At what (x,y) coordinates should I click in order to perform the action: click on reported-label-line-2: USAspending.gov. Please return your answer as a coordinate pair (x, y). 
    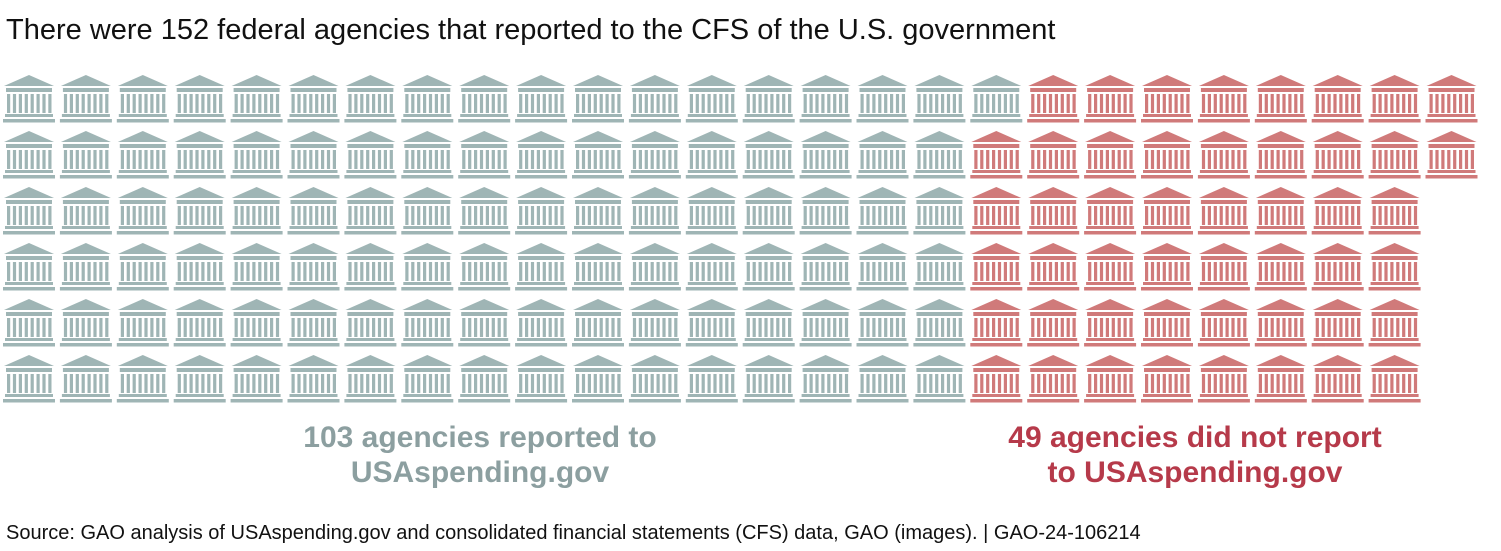
    Looking at the image, I should click on (480, 472).